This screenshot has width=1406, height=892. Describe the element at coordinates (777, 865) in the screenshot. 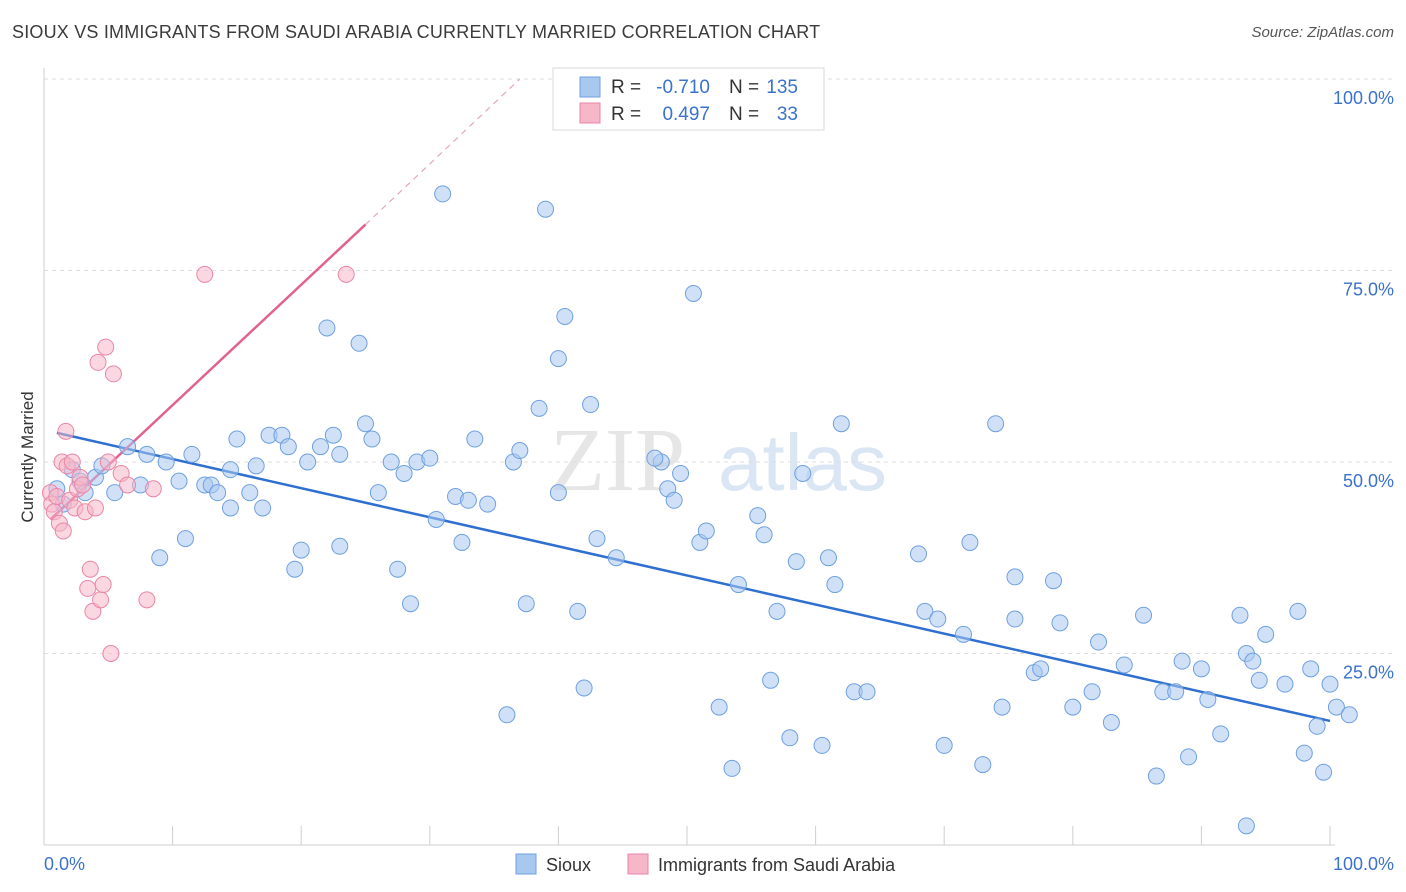

I see `legend-item-saudi-label: Immigrants from Saudi Arabia` at that location.